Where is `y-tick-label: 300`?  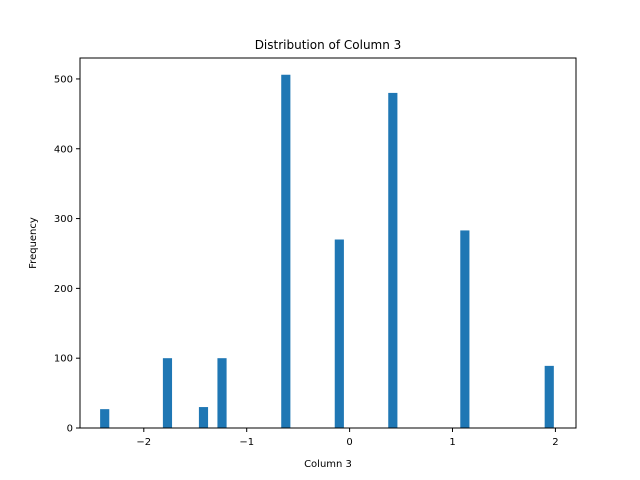 y-tick-label: 300 is located at coordinates (63, 219).